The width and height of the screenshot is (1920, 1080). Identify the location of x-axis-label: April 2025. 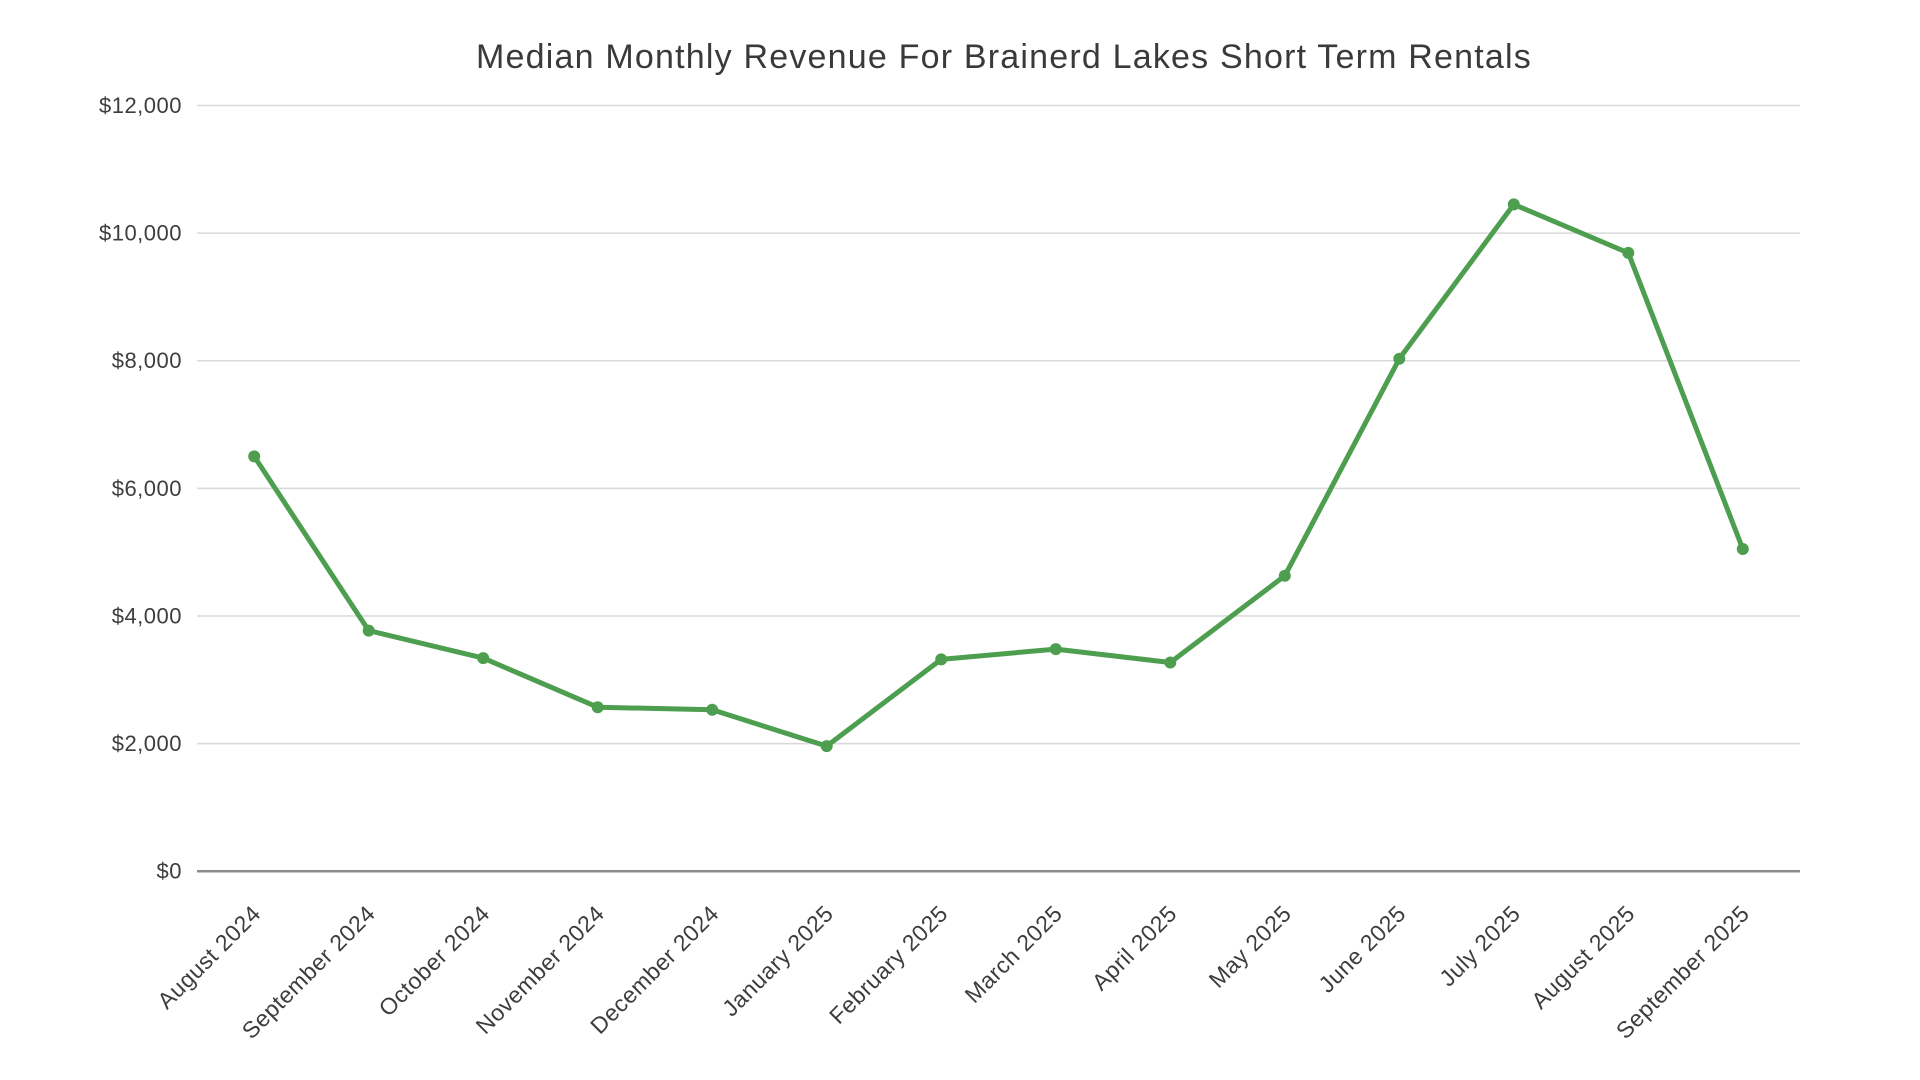
(1134, 947).